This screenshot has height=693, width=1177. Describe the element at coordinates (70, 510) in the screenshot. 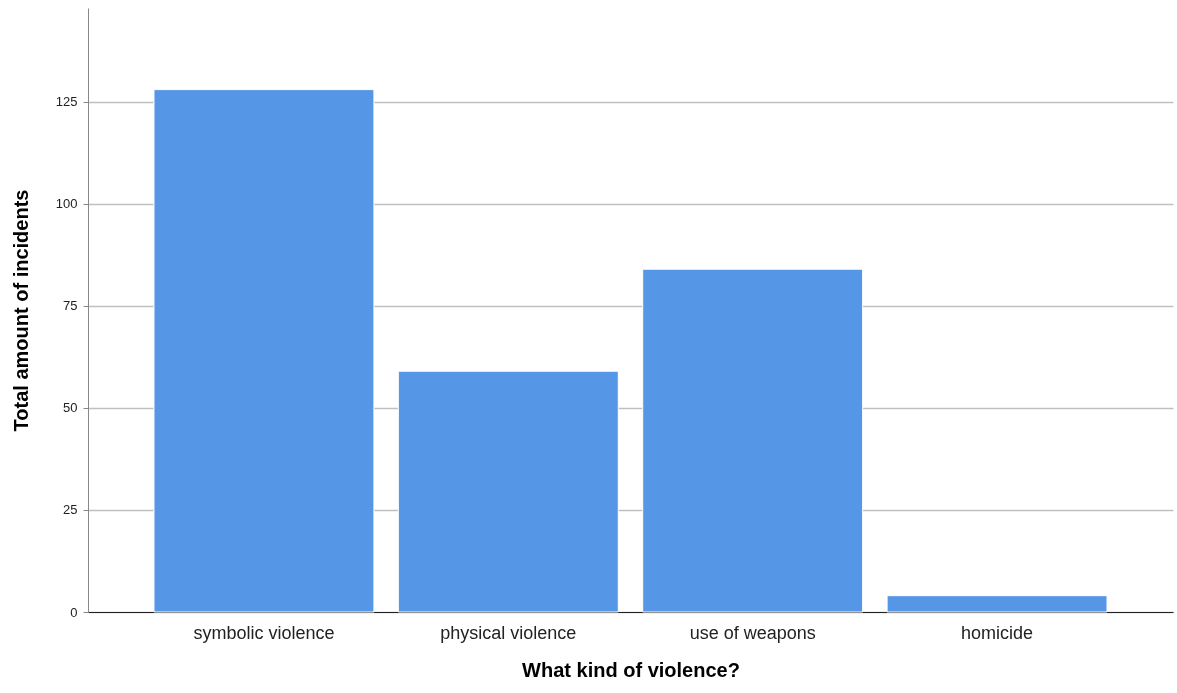

I see `y-tick-label: 25` at that location.